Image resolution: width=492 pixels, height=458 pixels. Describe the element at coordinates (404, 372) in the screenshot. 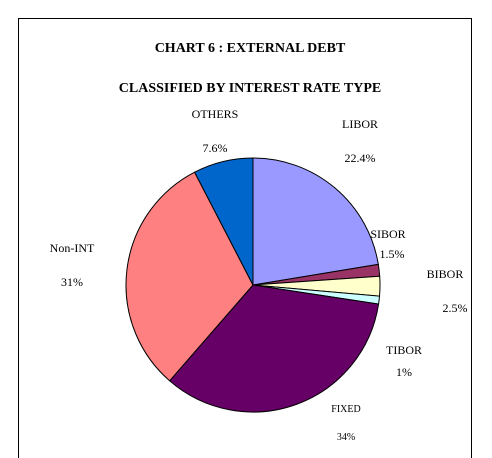

I see `slice-value-tibor: 1%` at that location.